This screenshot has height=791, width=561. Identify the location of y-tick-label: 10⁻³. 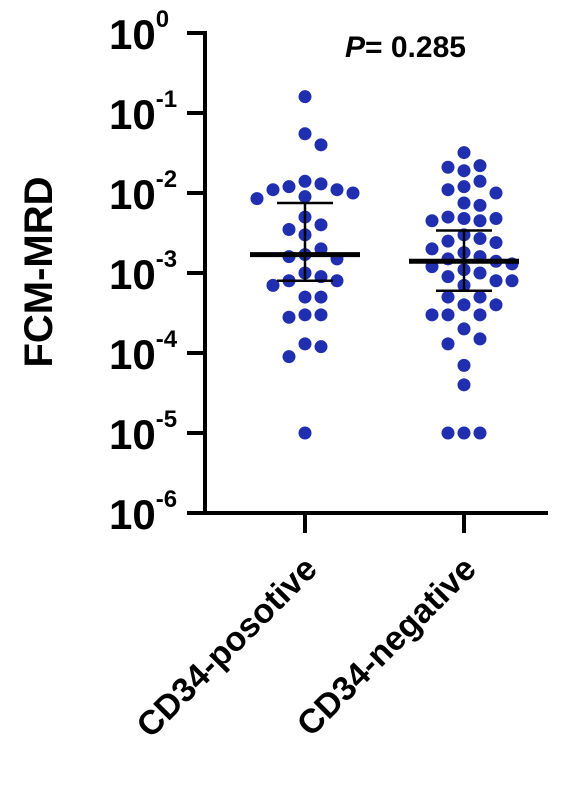
(143, 272).